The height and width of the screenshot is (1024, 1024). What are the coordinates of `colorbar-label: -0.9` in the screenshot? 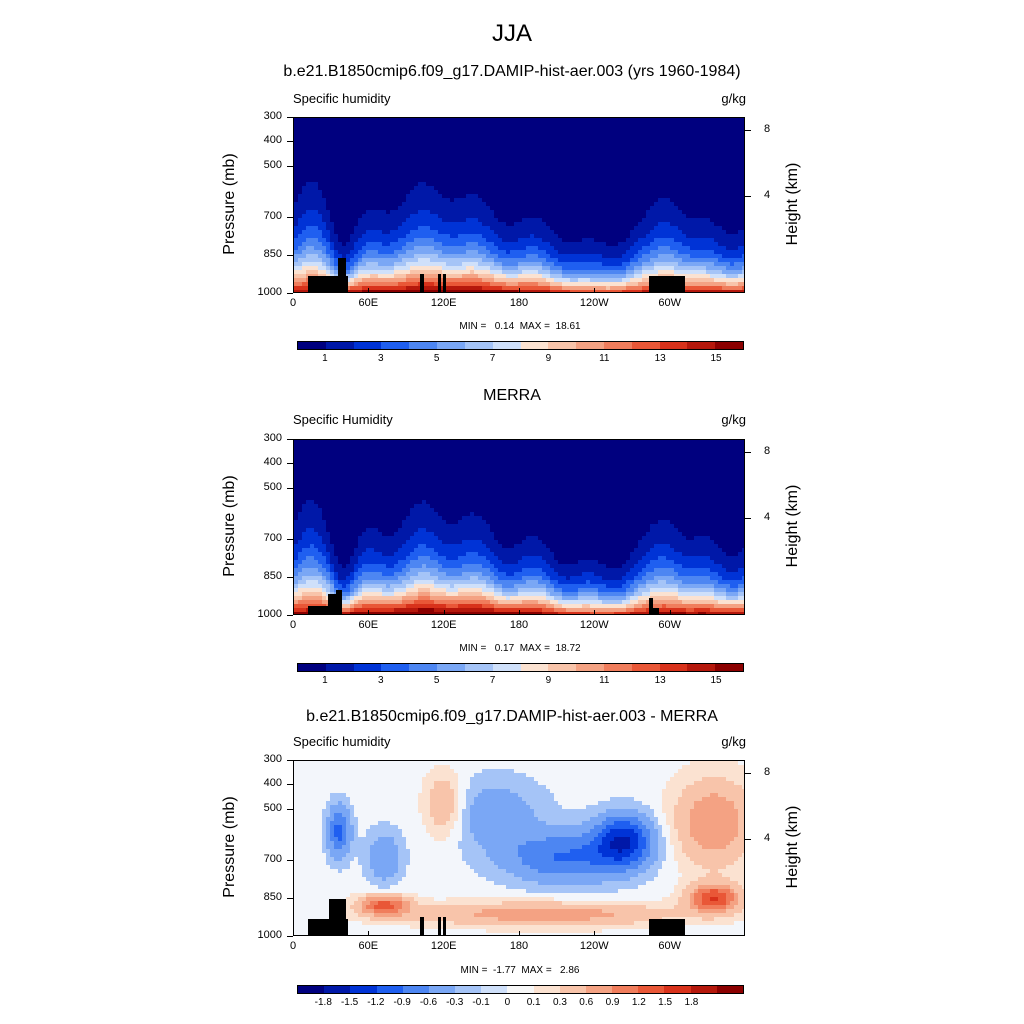 It's located at (402, 1002).